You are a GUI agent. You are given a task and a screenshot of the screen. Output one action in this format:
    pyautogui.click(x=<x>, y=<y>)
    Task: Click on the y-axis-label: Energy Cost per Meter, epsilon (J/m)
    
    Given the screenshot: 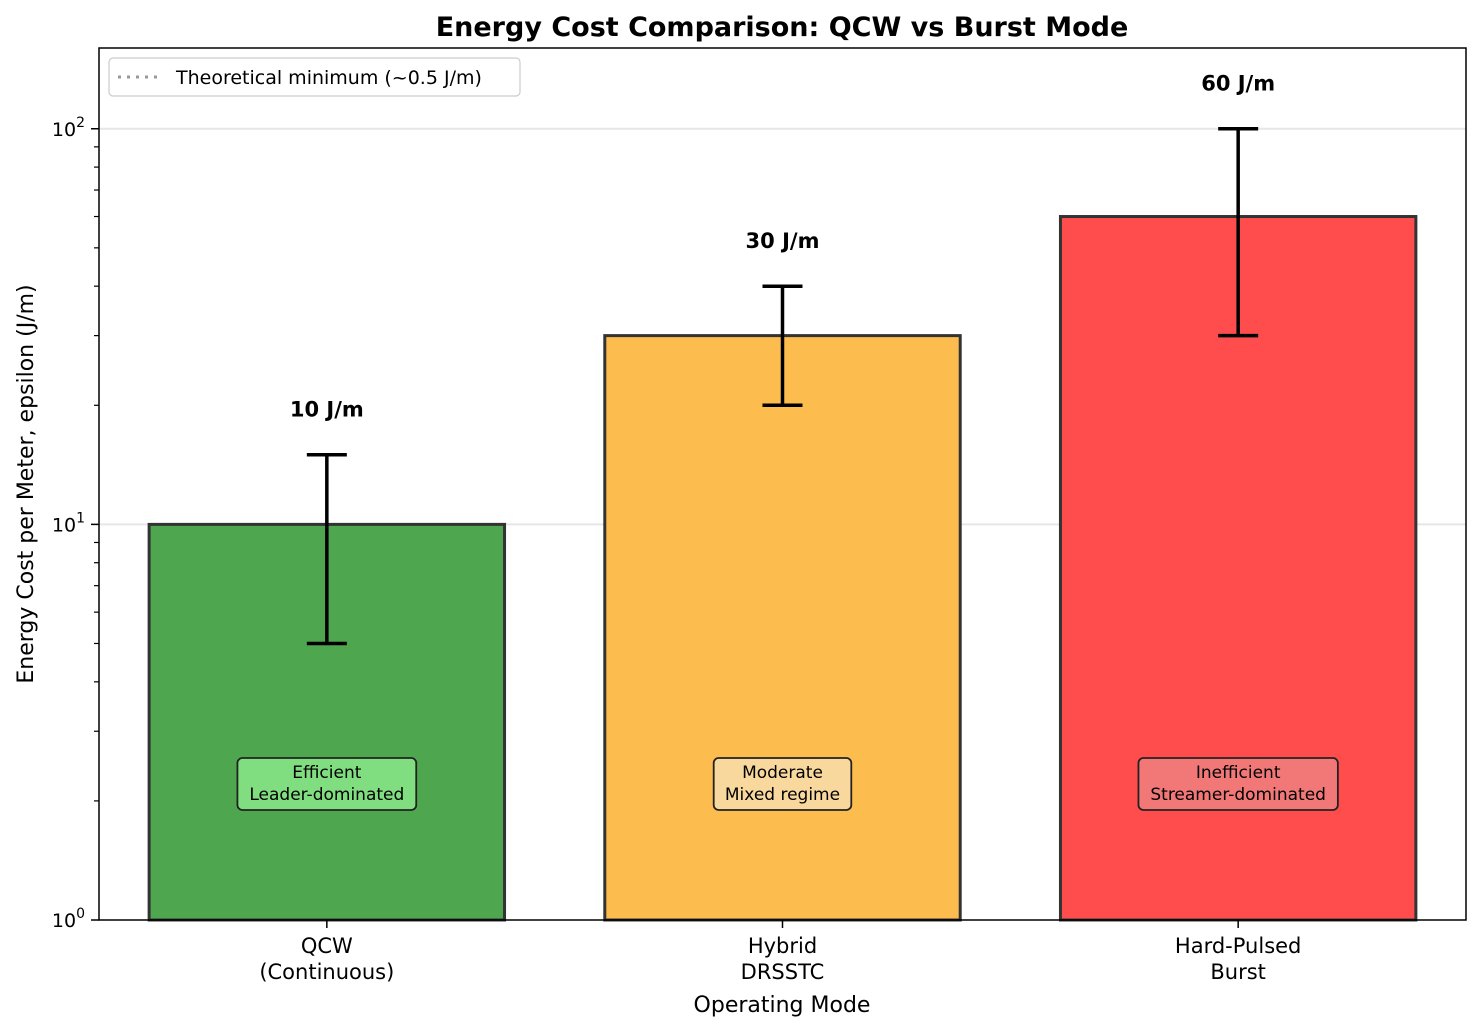 What is the action you would take?
    pyautogui.click(x=26, y=483)
    